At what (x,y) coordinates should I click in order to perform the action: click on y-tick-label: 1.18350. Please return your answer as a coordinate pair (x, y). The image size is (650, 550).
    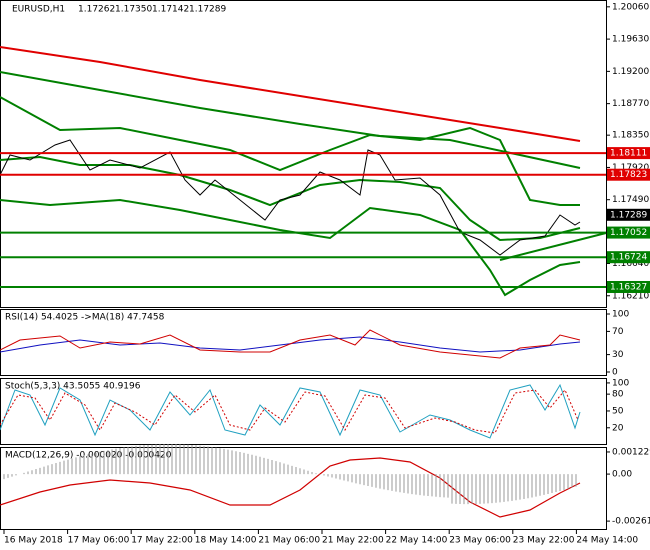
    Looking at the image, I should click on (630, 136).